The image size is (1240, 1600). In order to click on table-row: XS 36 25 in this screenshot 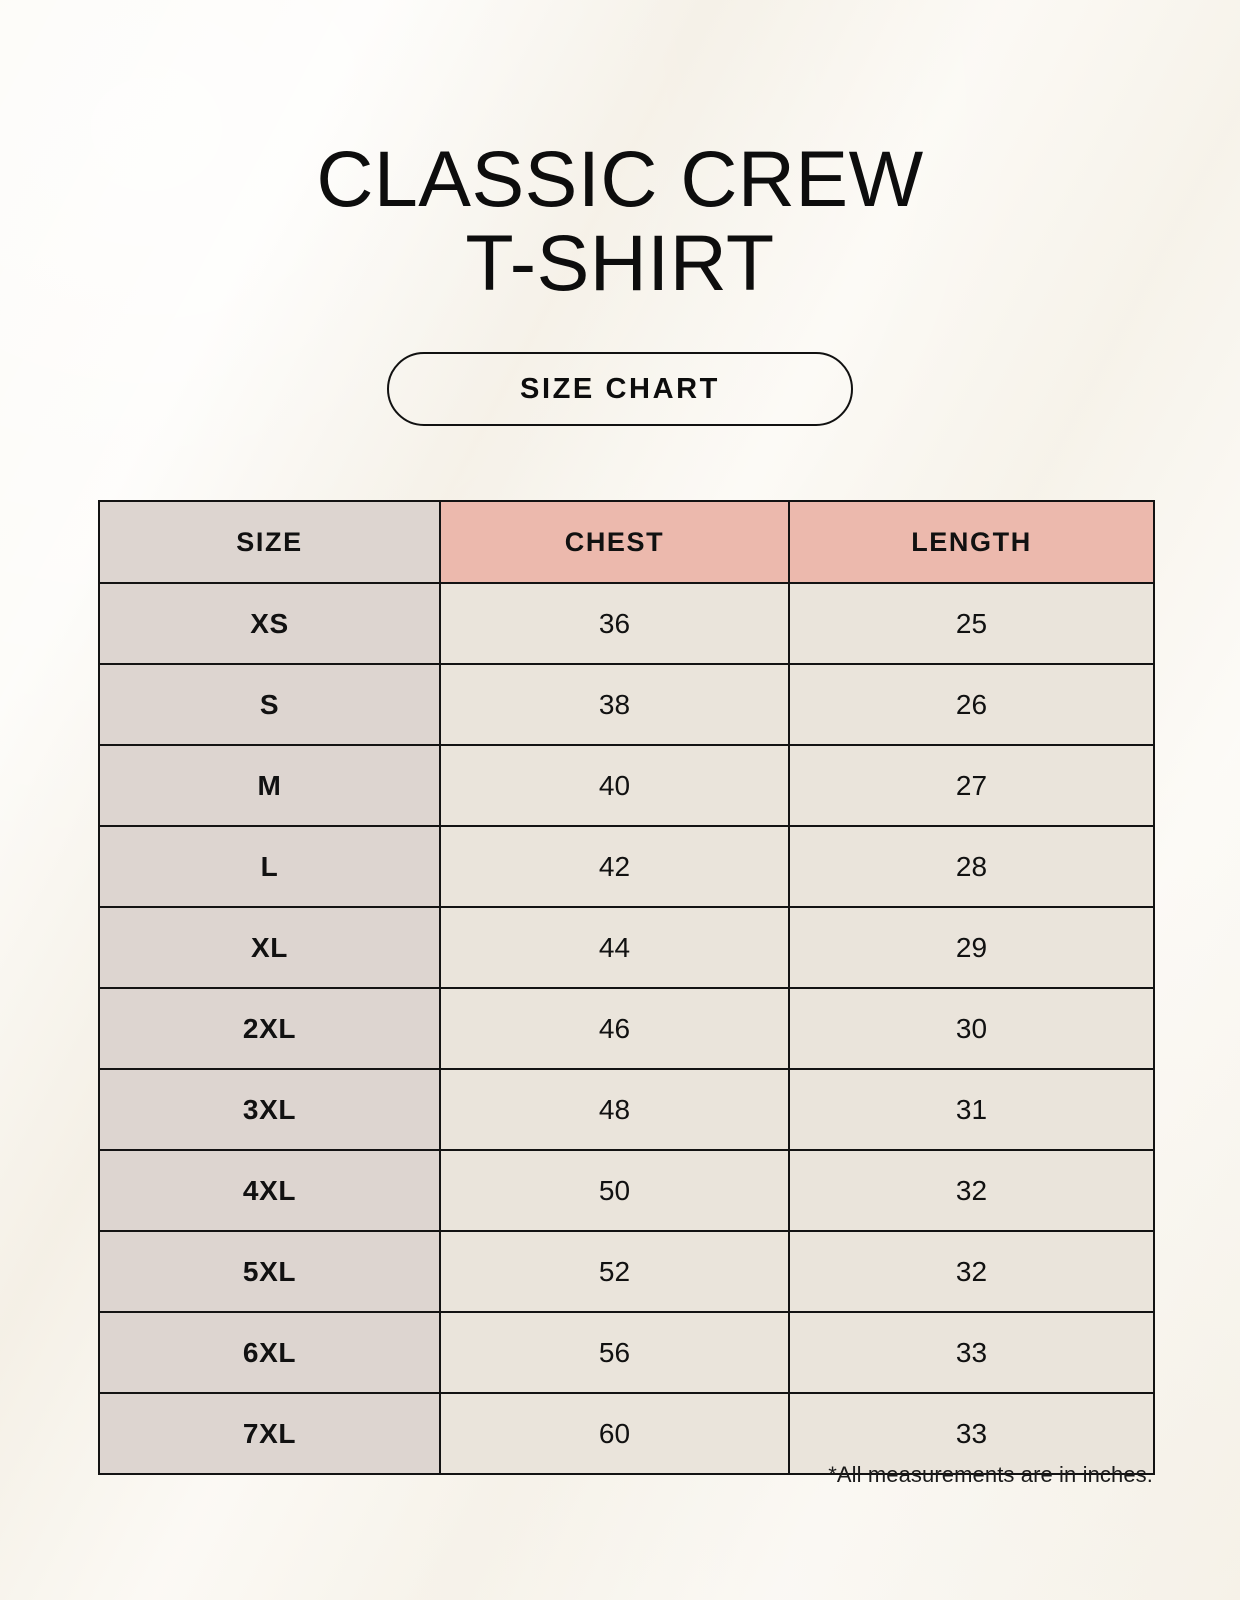, I will do `click(626, 623)`.